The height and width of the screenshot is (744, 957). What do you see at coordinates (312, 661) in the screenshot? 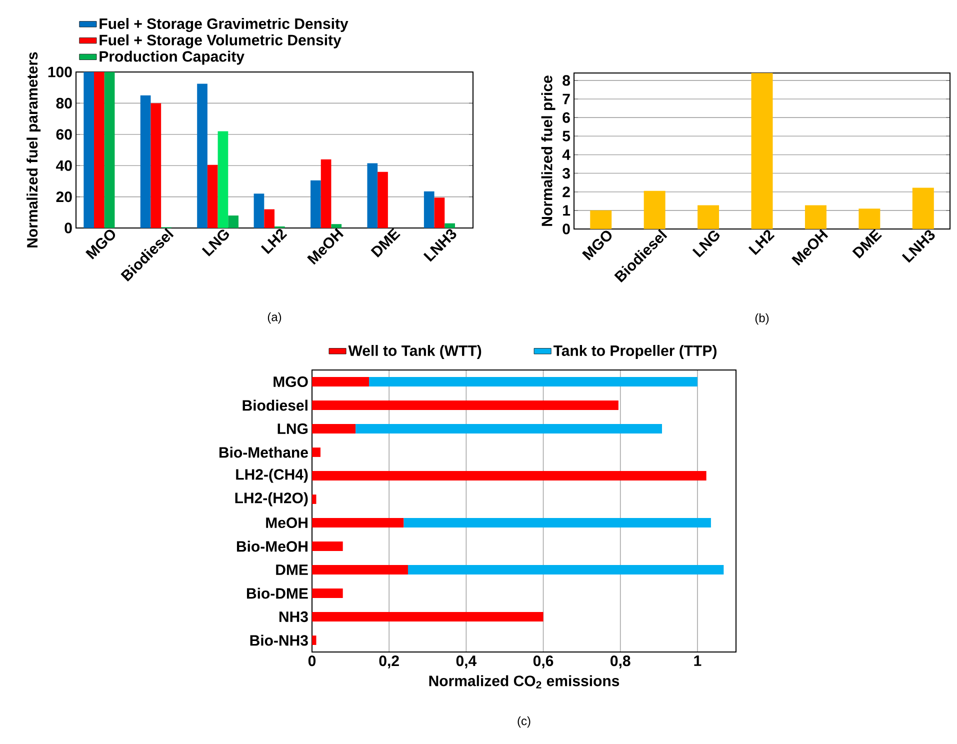
I see `x-tick-label: 0` at bounding box center [312, 661].